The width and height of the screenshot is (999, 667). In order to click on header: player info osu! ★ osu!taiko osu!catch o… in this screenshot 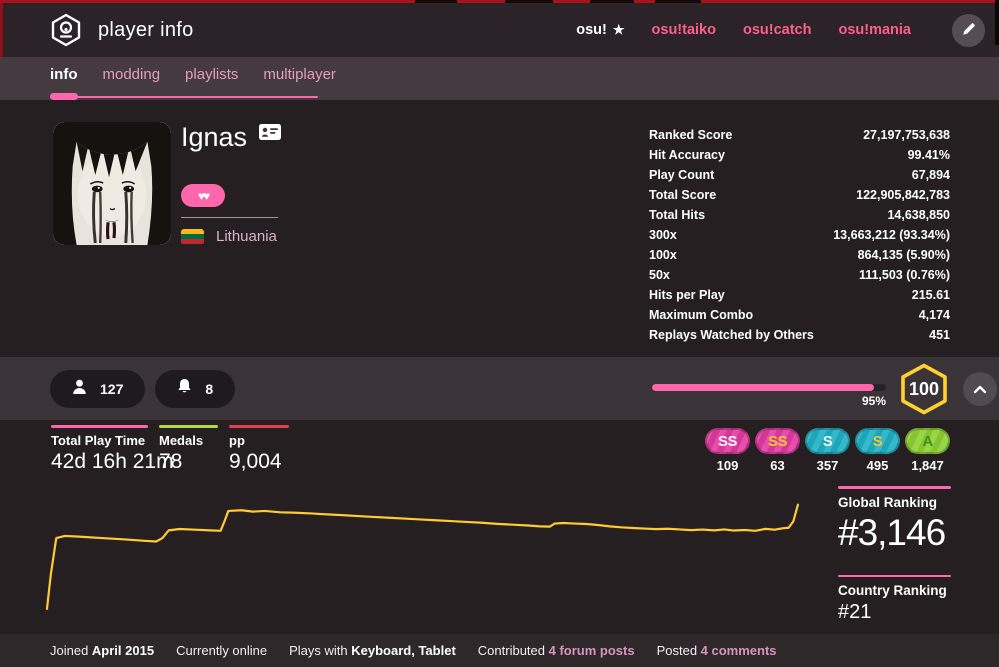, I will do `click(499, 30)`.